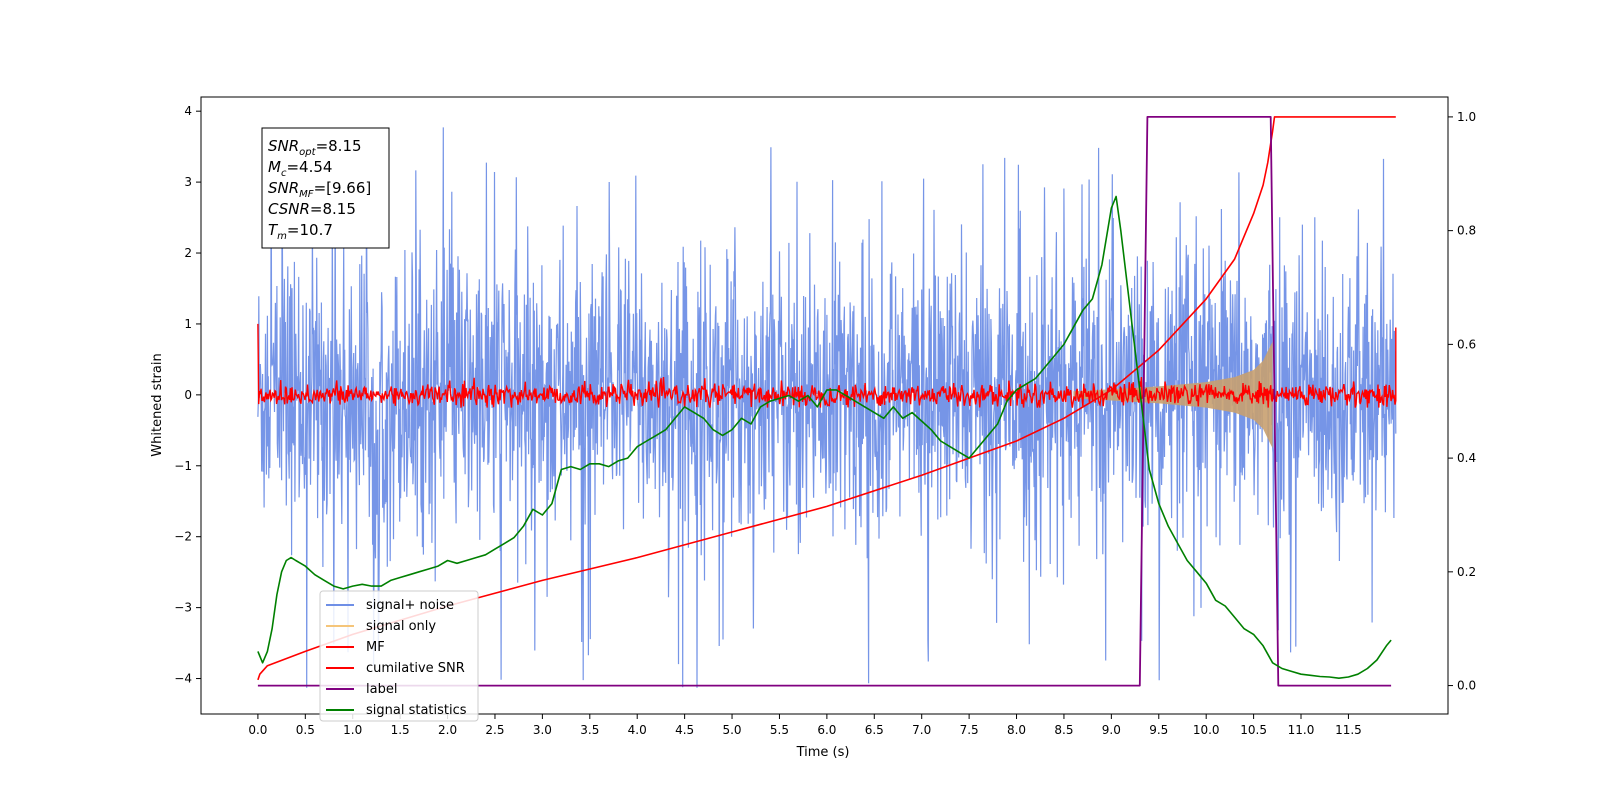 The image size is (1600, 800). Describe the element at coordinates (1063, 730) in the screenshot. I see `x-tick-label: 8.5` at that location.